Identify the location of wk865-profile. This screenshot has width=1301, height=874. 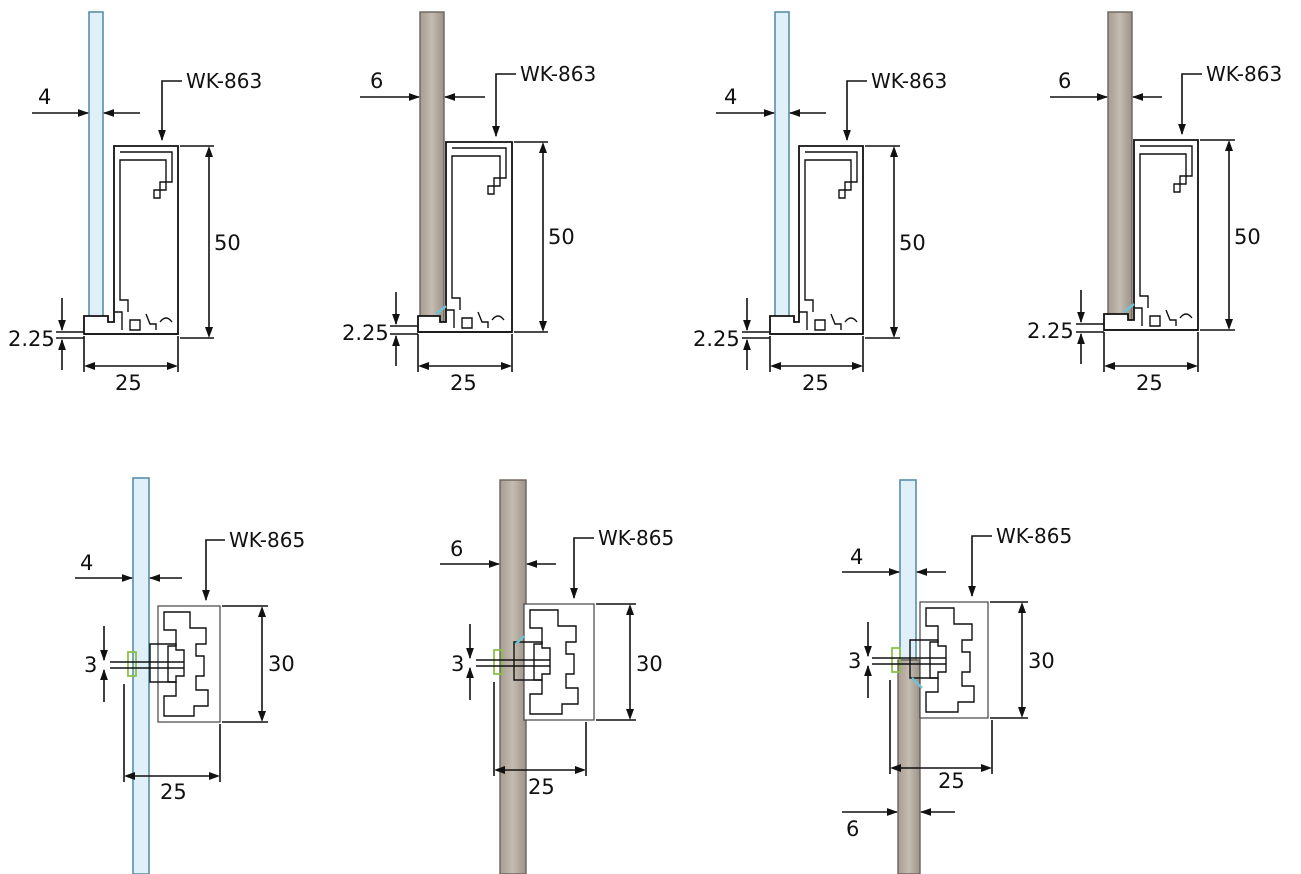
(559, 662).